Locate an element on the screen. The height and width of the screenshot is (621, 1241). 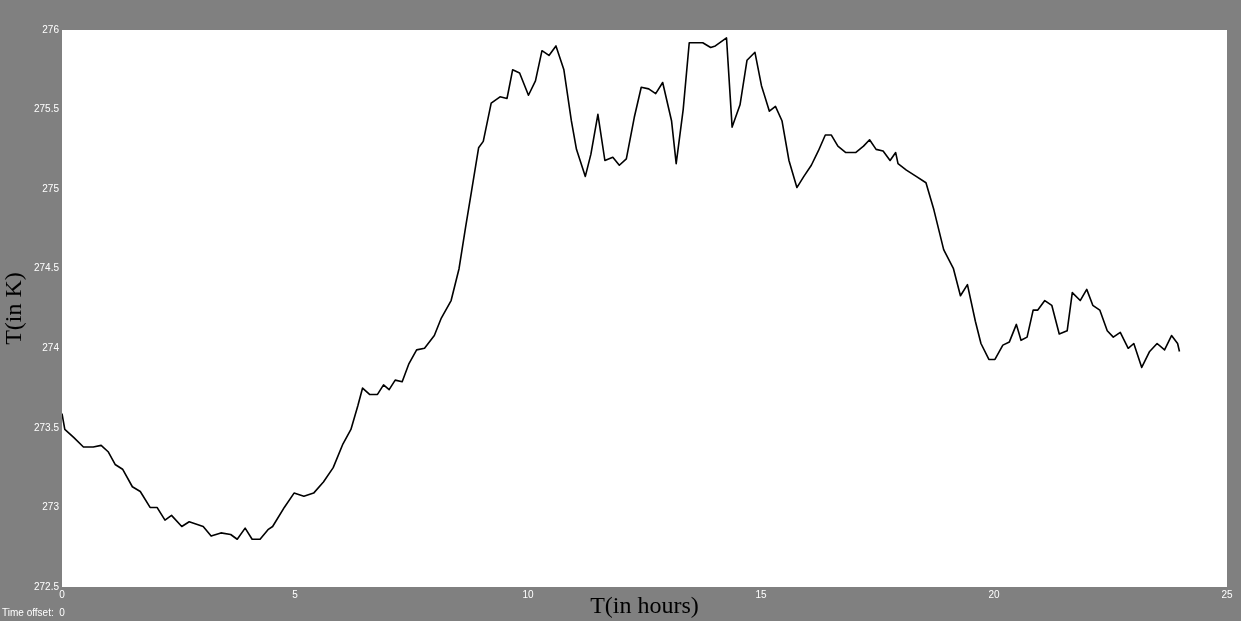
y-tick-label: 274 is located at coordinates (51, 348).